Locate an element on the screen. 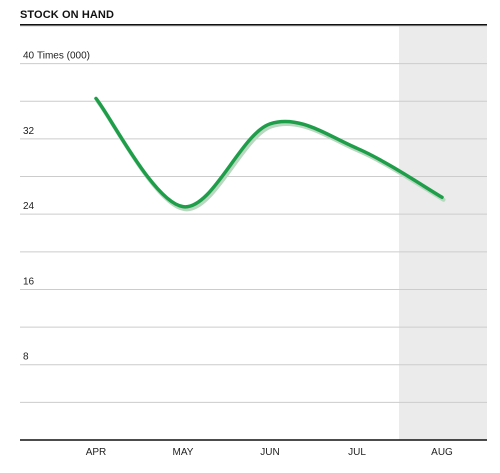  y-tick-label: 24 is located at coordinates (29, 206).